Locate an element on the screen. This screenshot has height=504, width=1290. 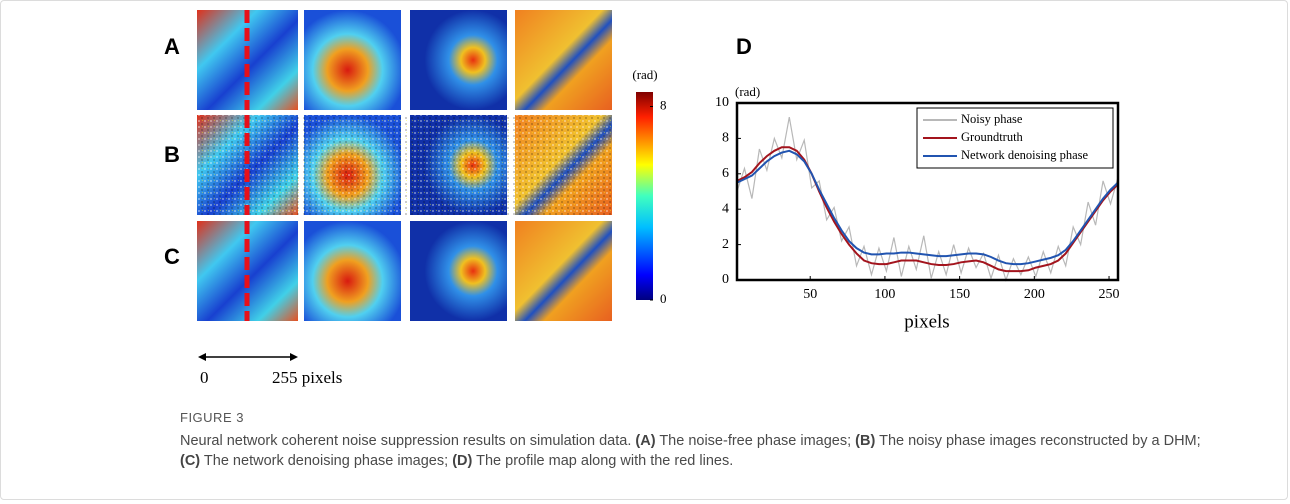
caption-item-text: The network denoising phase images; is located at coordinates (326, 461).